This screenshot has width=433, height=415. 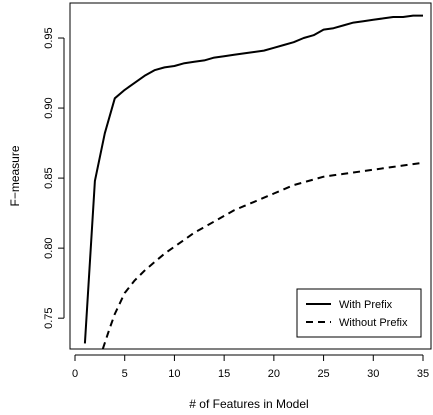 What do you see at coordinates (274, 374) in the screenshot?
I see `x-tick-label: 20` at bounding box center [274, 374].